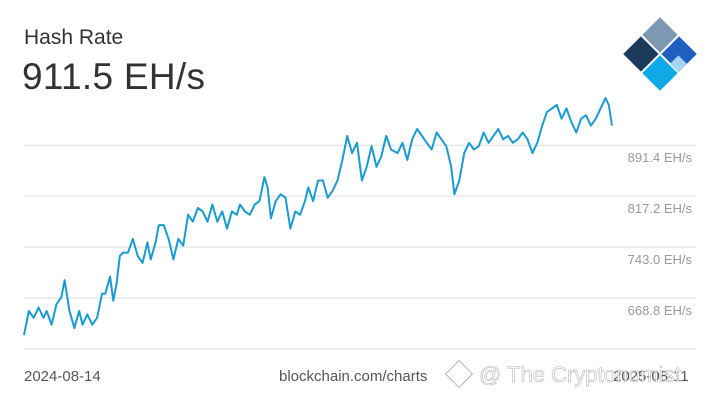 The image size is (720, 405). What do you see at coordinates (660, 73) in the screenshot?
I see `logo-quadrant-bottom` at bounding box center [660, 73].